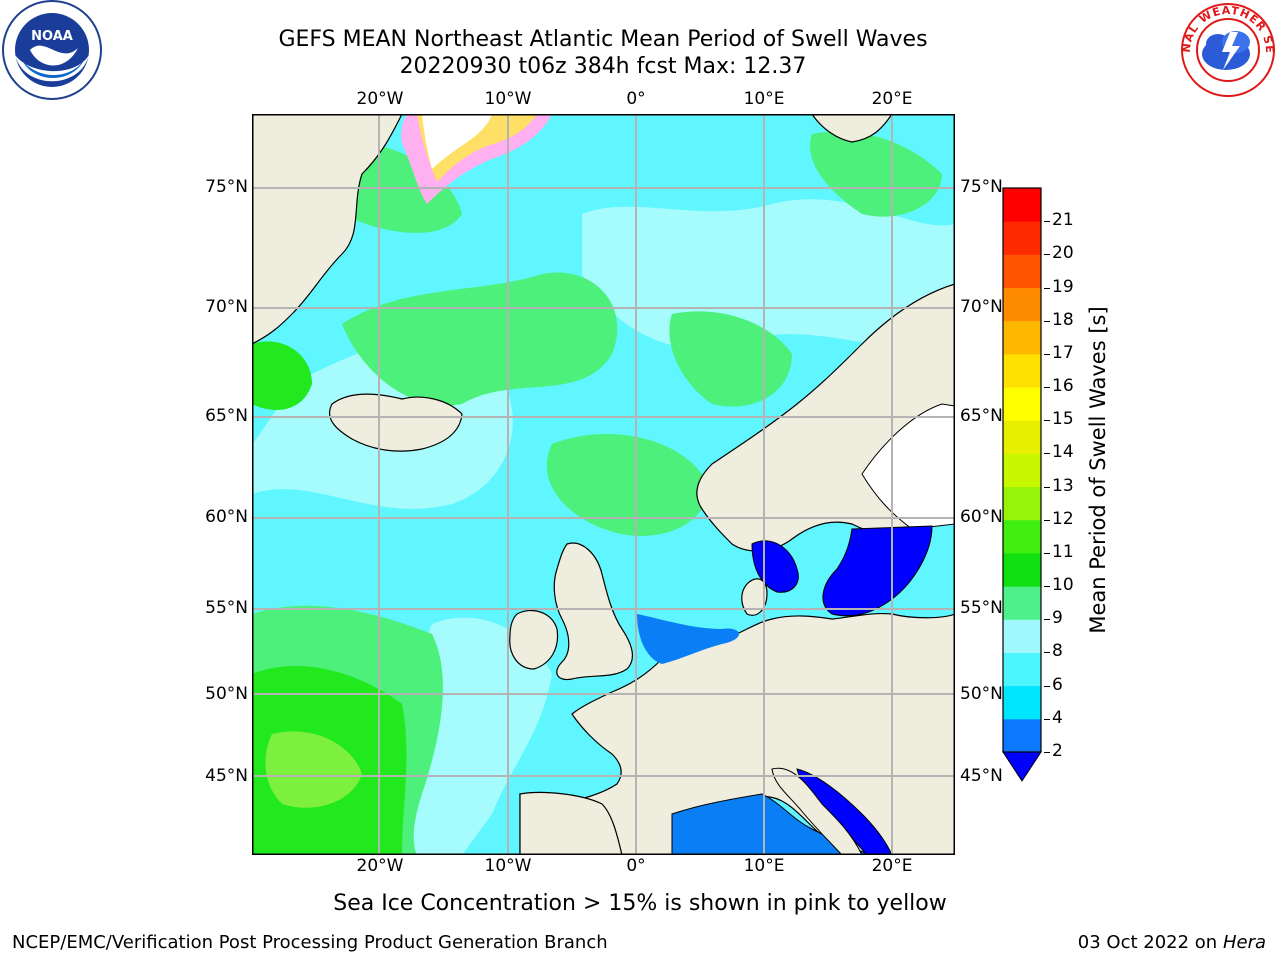  I want to click on swell-zone-green-norwegian, so click(480, 339).